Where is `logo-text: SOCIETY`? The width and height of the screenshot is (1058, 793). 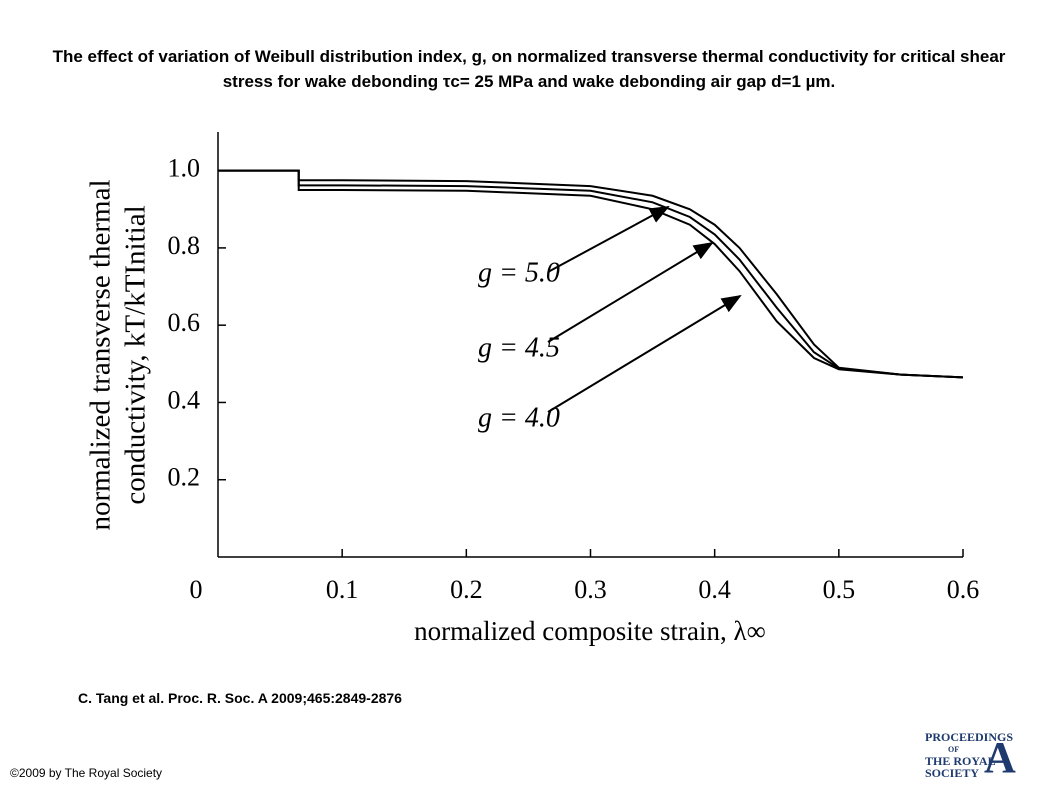
logo-text: SOCIETY is located at coordinates (952, 773).